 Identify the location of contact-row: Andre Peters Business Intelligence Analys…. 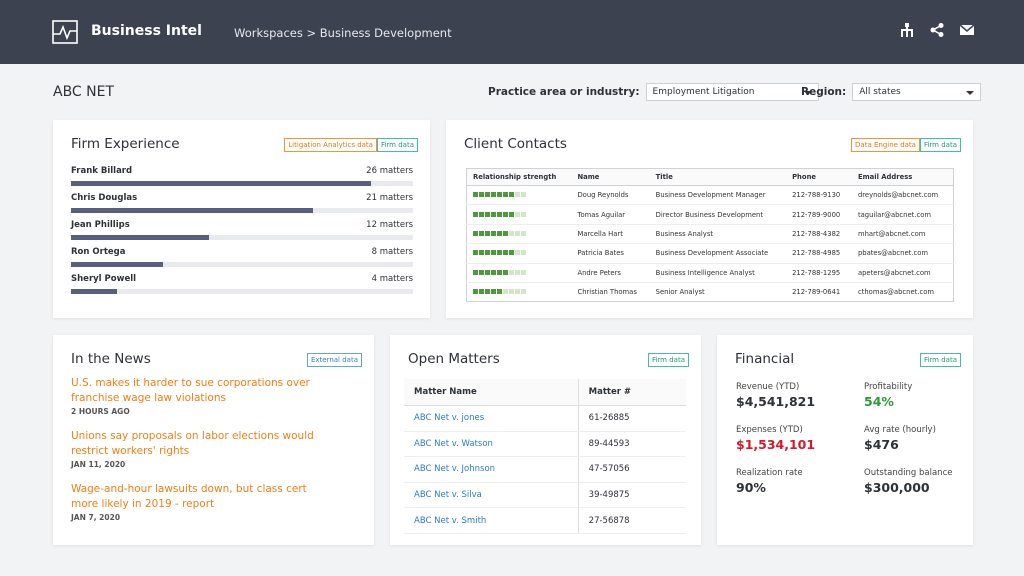
(710, 272).